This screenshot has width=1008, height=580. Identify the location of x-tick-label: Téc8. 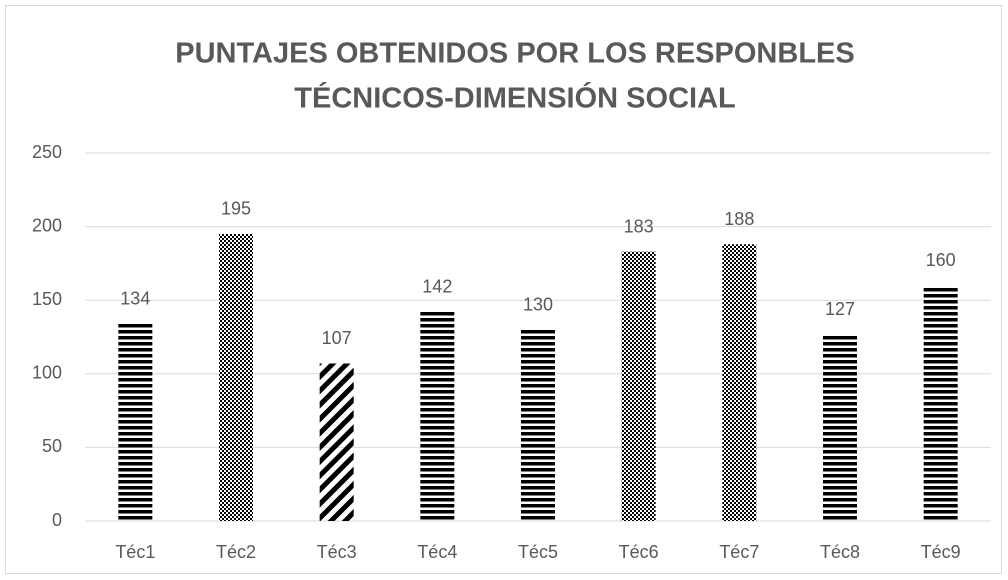
(840, 552).